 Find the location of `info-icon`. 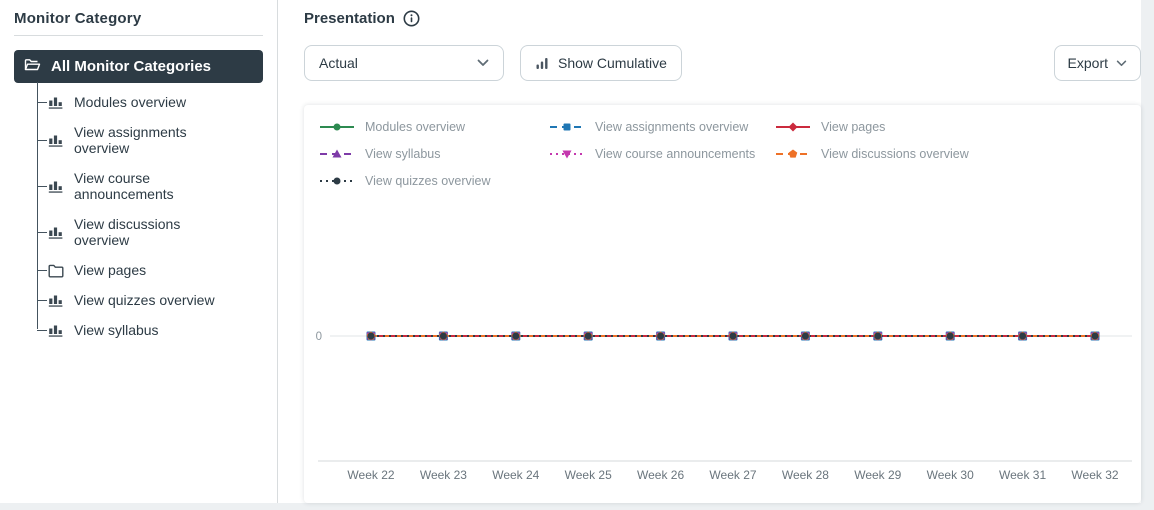

info-icon is located at coordinates (411, 18).